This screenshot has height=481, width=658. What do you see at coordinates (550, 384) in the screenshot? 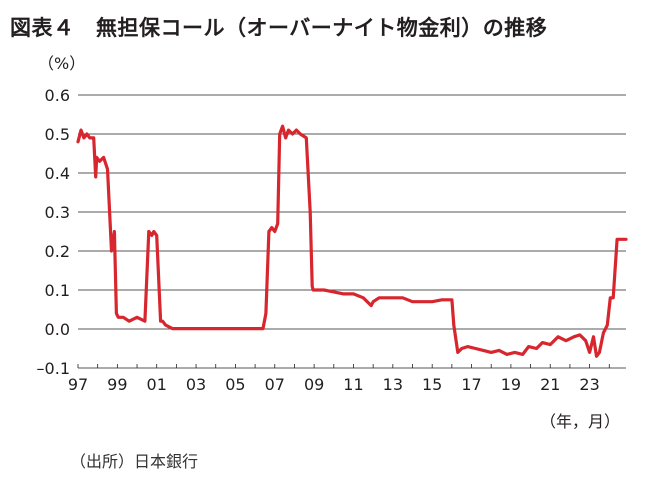
I see `x-tick-label: 21` at bounding box center [550, 384].